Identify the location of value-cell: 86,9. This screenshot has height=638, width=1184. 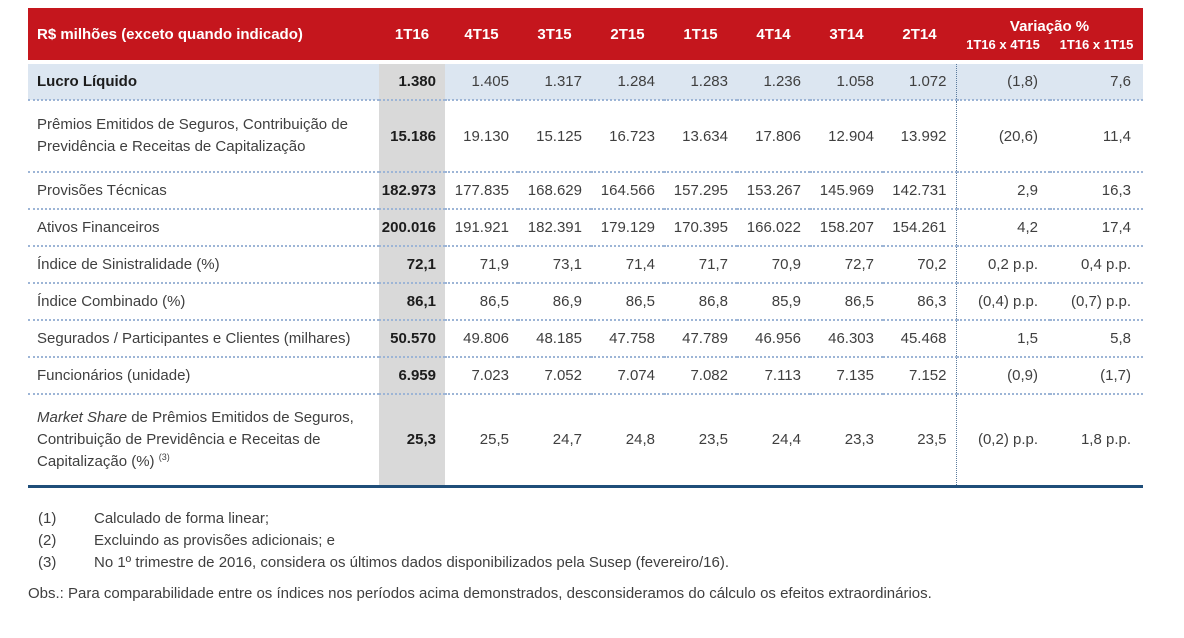
(554, 301).